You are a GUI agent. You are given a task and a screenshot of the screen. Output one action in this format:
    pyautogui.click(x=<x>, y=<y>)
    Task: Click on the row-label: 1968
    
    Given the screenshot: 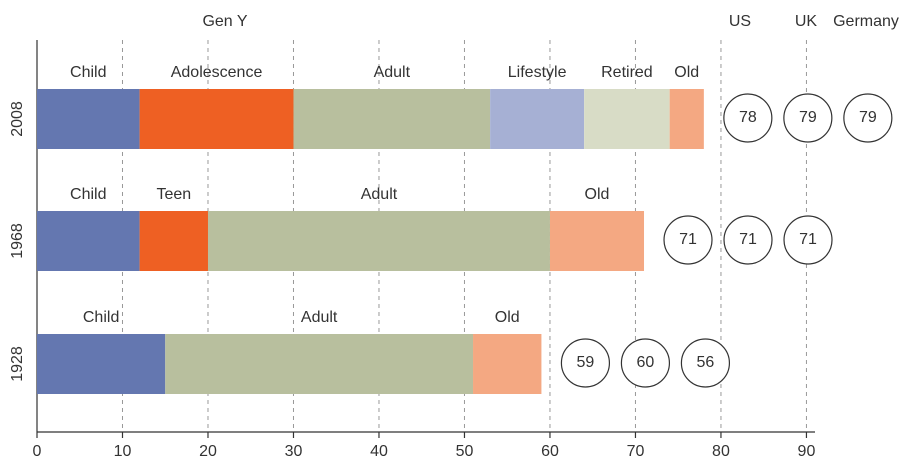 What is the action you would take?
    pyautogui.click(x=17, y=241)
    